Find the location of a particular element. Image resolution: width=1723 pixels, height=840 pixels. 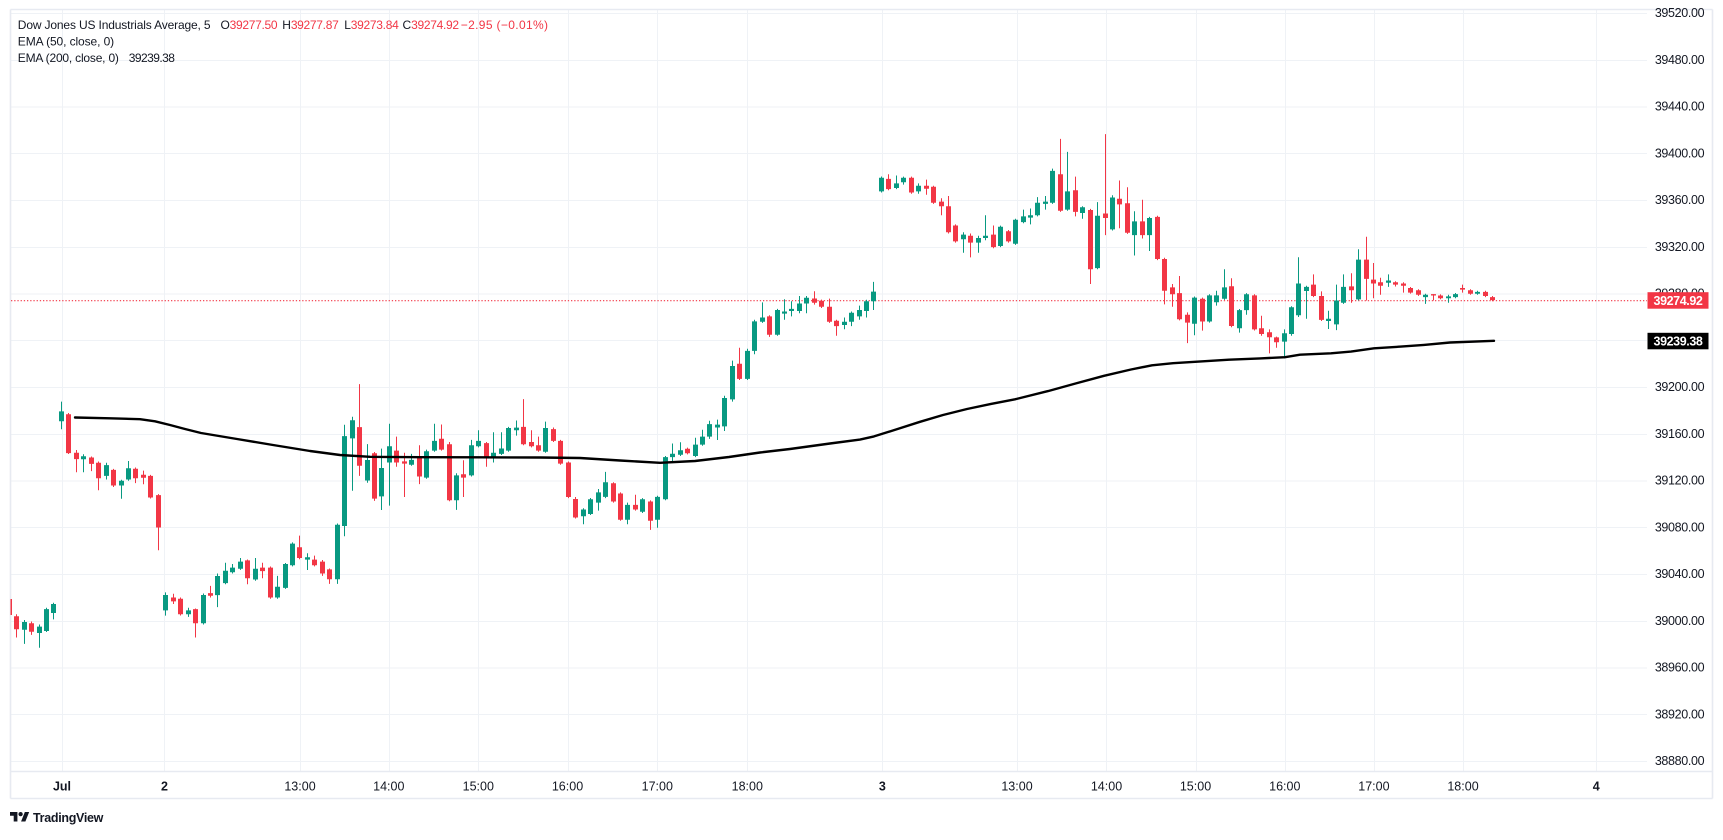

svg-text: Jul is located at coordinates (62, 786).